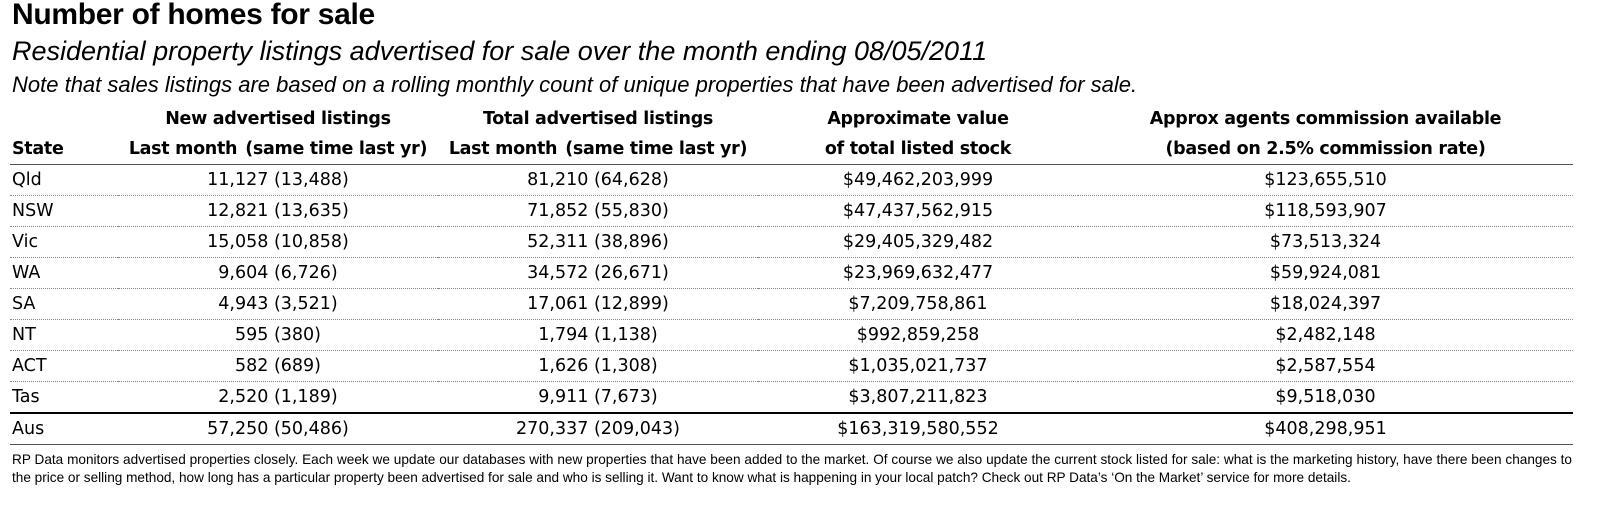  What do you see at coordinates (64, 149) in the screenshot?
I see `header-state: State` at bounding box center [64, 149].